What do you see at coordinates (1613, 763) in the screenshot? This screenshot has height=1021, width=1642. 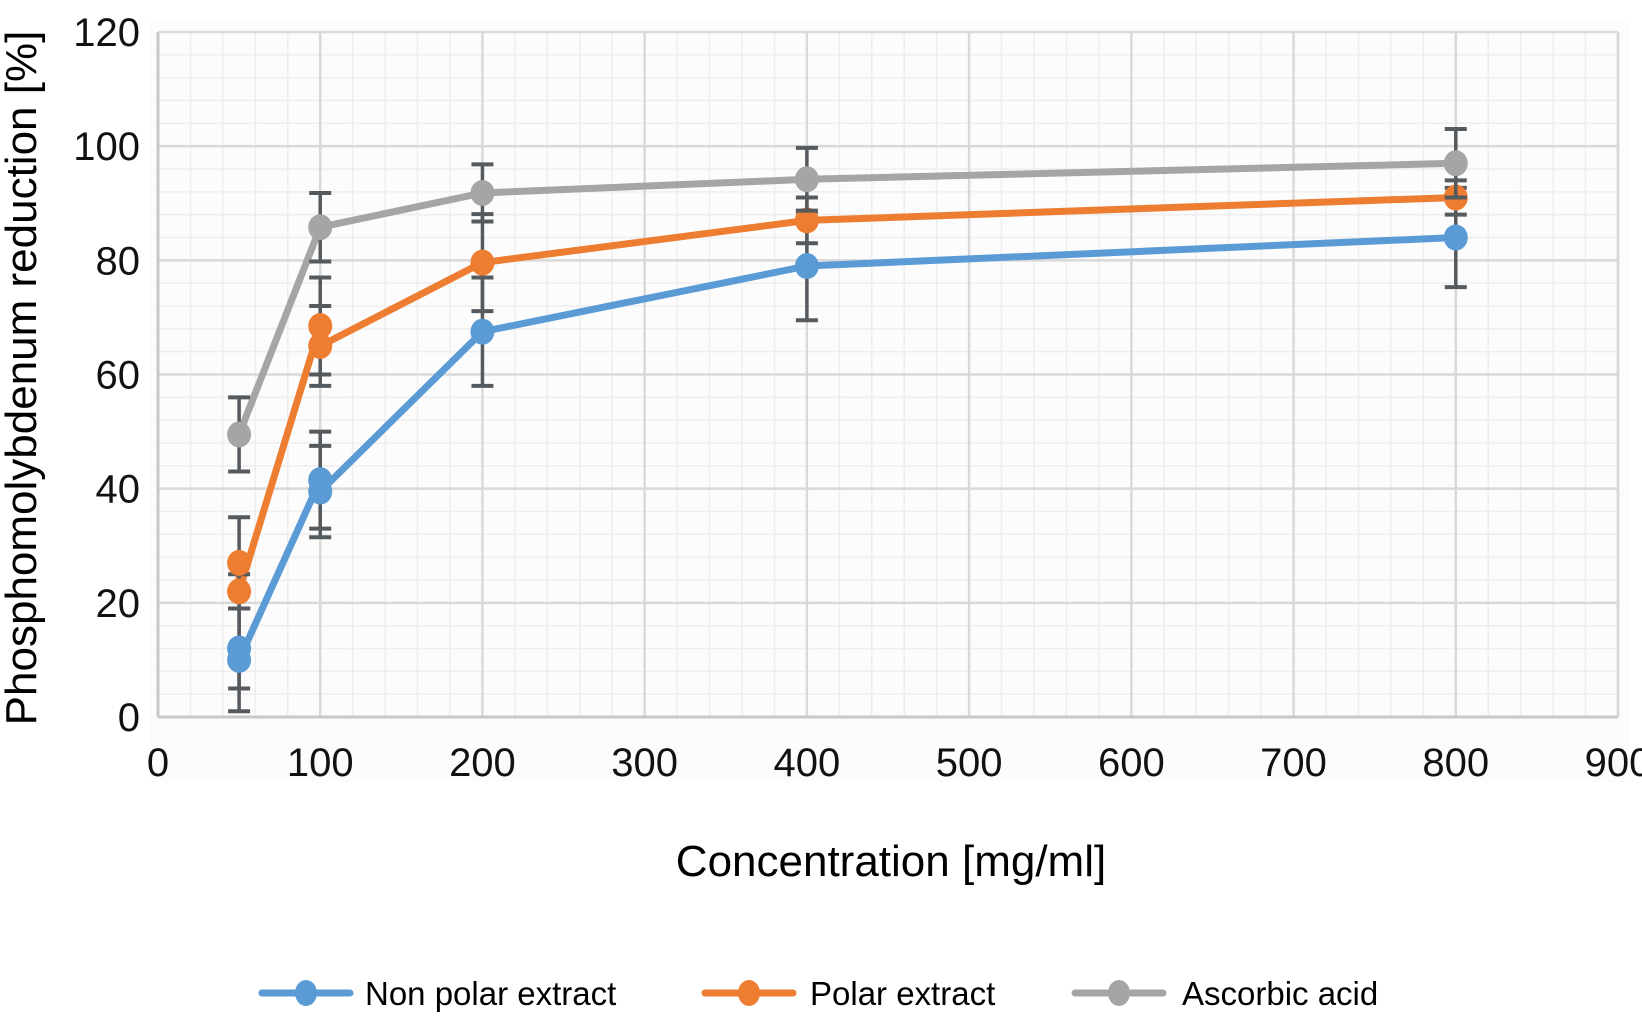 I see `x-tick-label: 900` at bounding box center [1613, 763].